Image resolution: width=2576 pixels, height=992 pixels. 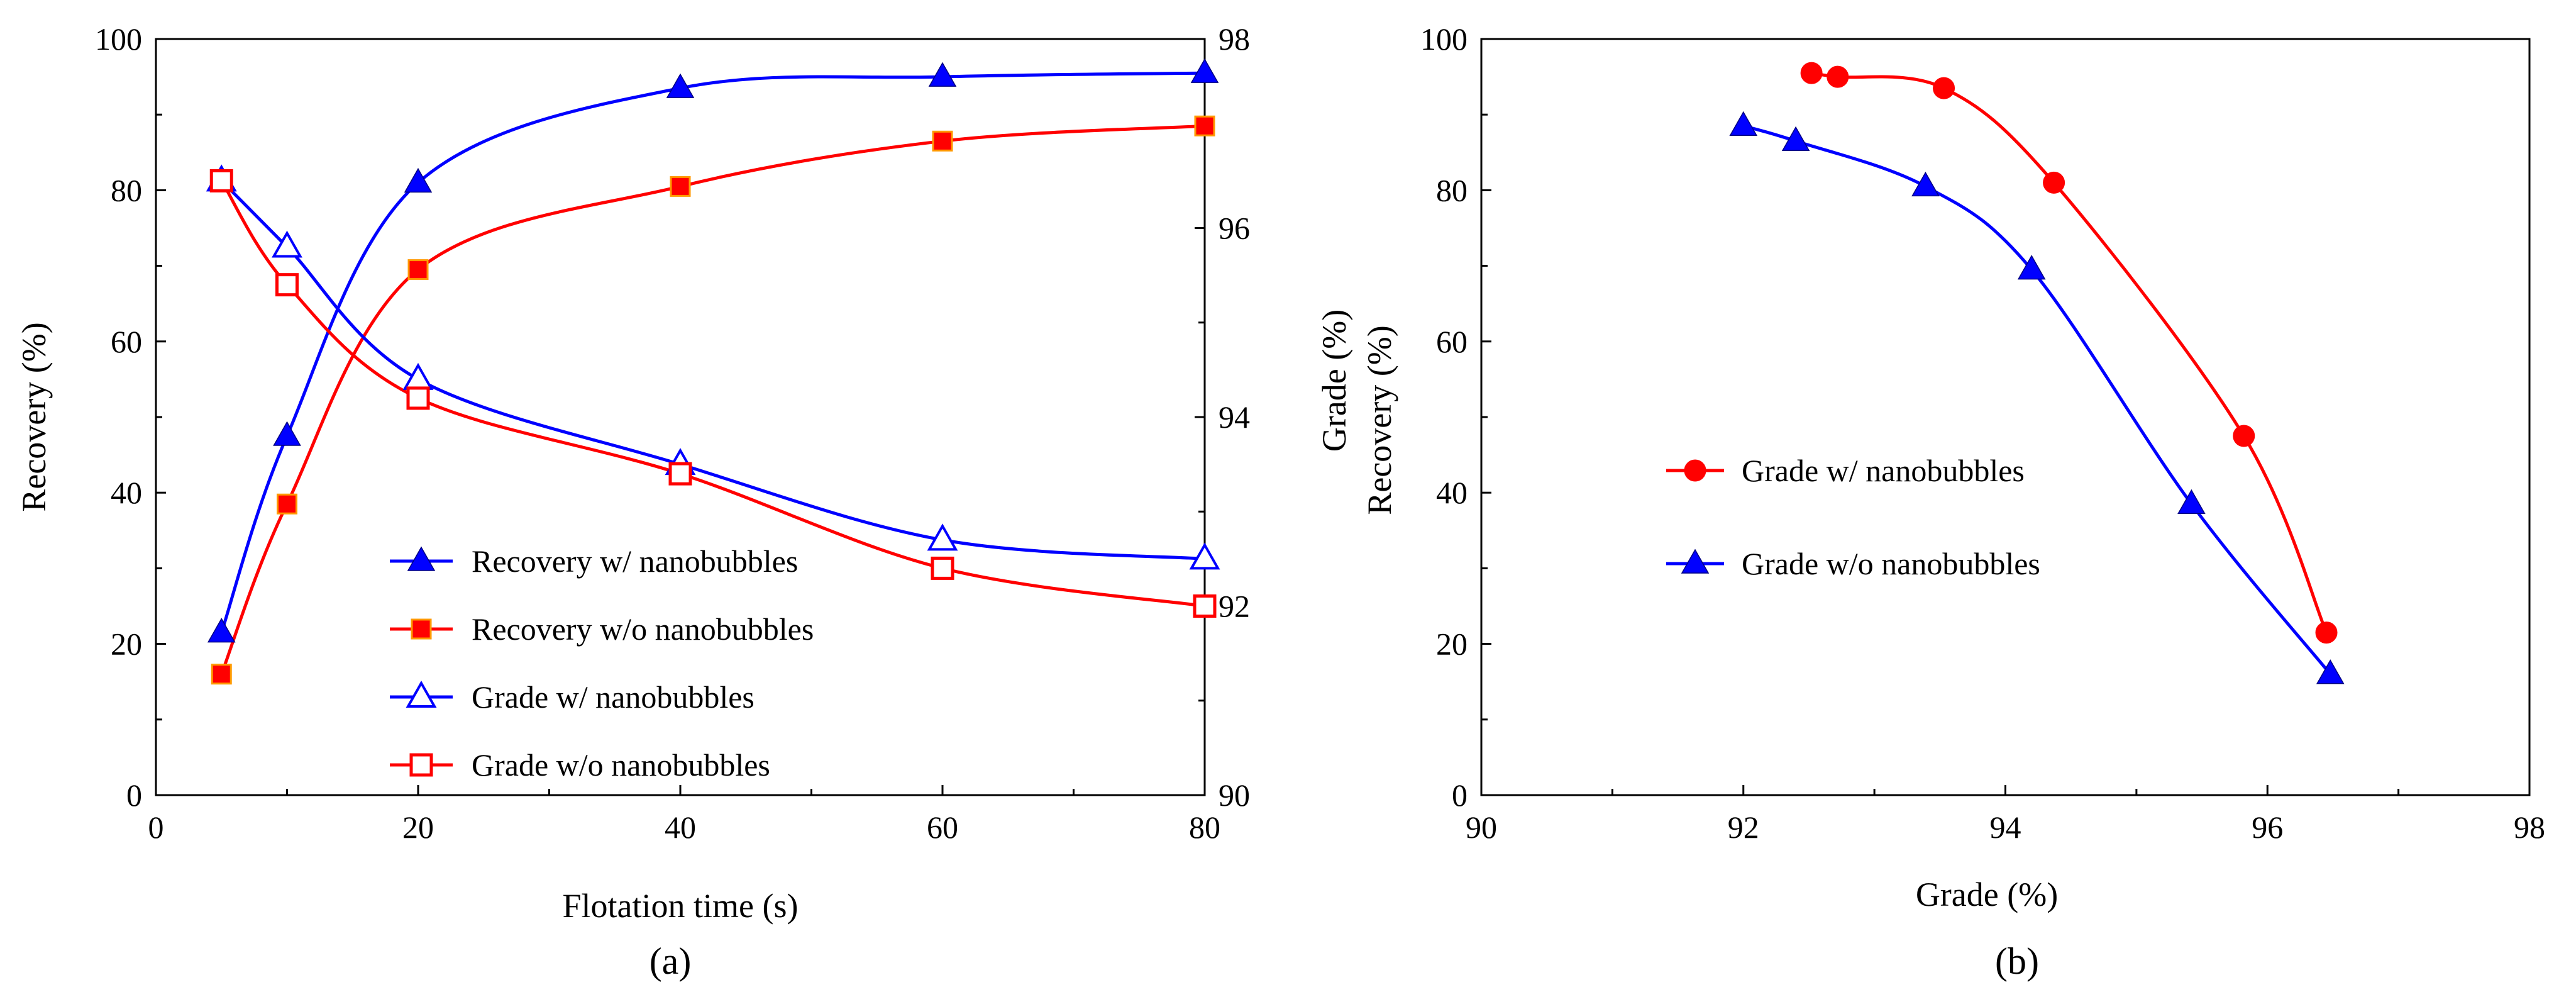 What do you see at coordinates (118, 39) in the screenshot?
I see `chart-a-y-tick-label: 100` at bounding box center [118, 39].